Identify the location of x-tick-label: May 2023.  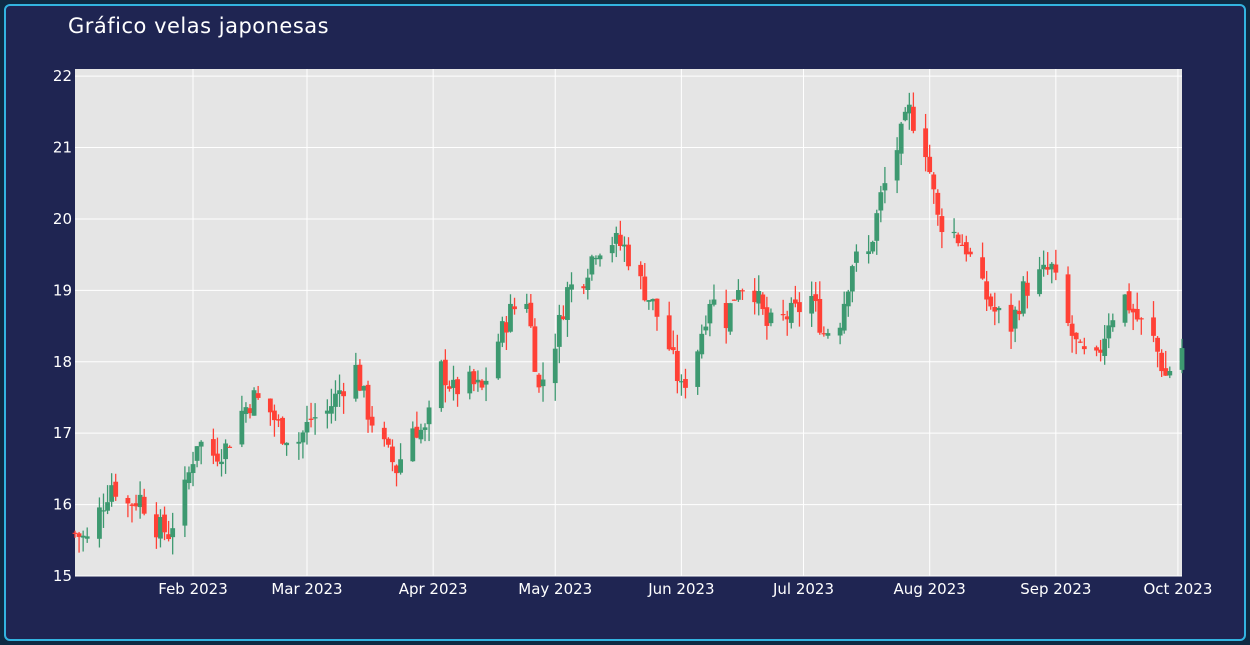
(555, 589).